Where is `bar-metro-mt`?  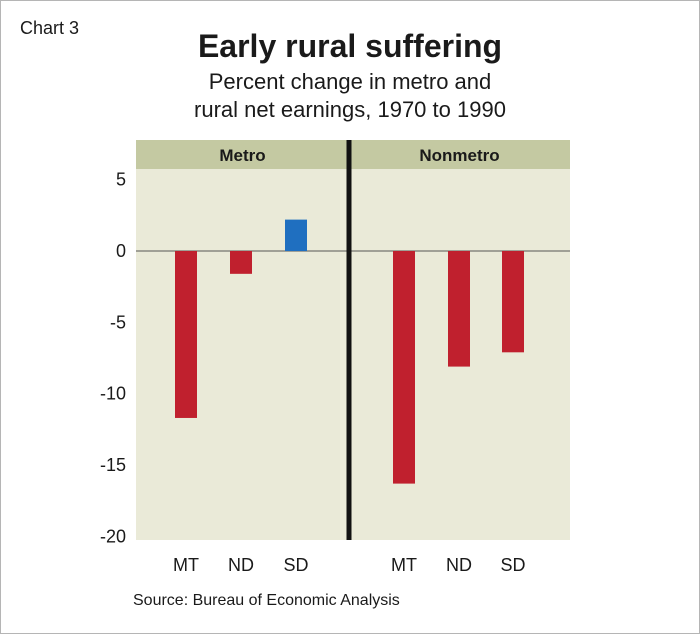
bar-metro-mt is located at coordinates (186, 334).